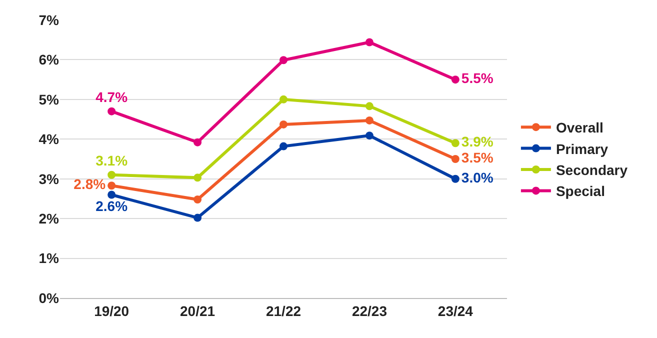 The width and height of the screenshot is (657, 338). Describe the element at coordinates (49, 218) in the screenshot. I see `y-tick-label: 2%` at that location.